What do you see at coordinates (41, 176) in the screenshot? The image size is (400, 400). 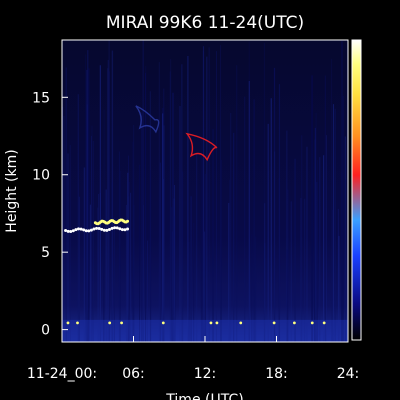 I see `y-tick-label: 10` at bounding box center [41, 176].